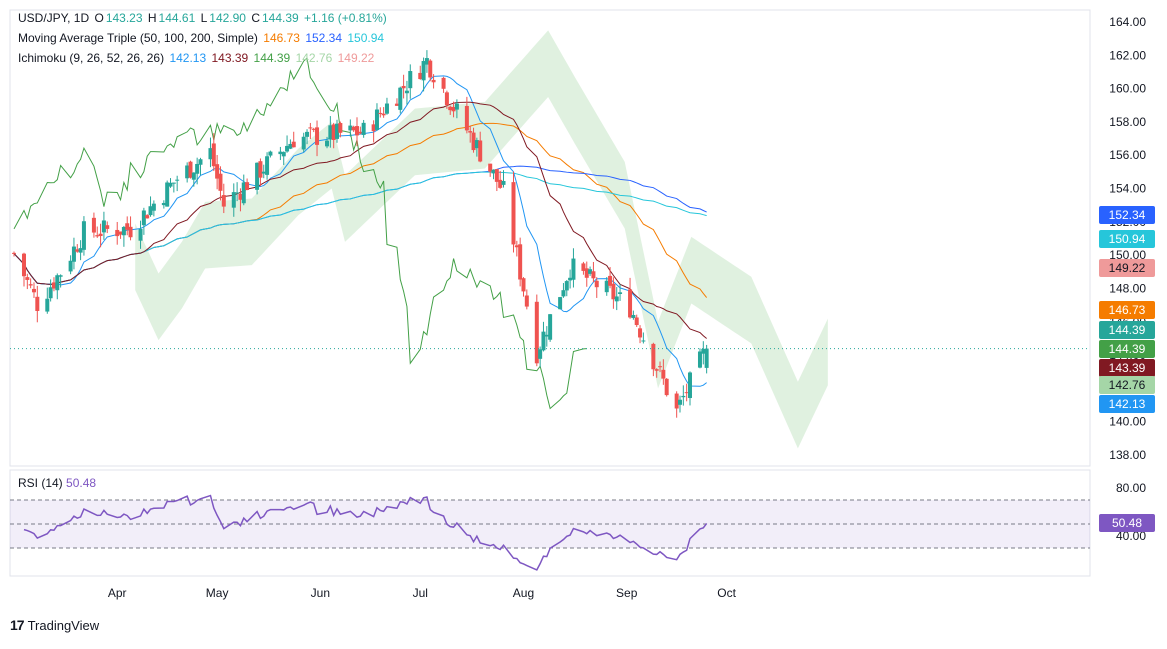  I want to click on open-label: O, so click(99, 18).